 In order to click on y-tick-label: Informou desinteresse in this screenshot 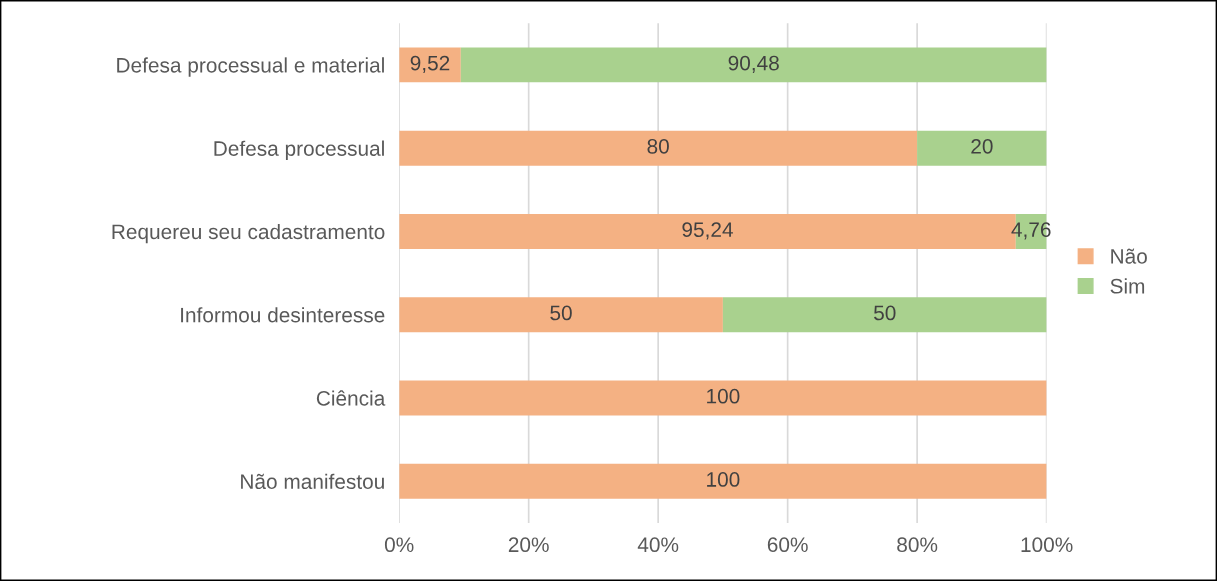, I will do `click(283, 315)`.